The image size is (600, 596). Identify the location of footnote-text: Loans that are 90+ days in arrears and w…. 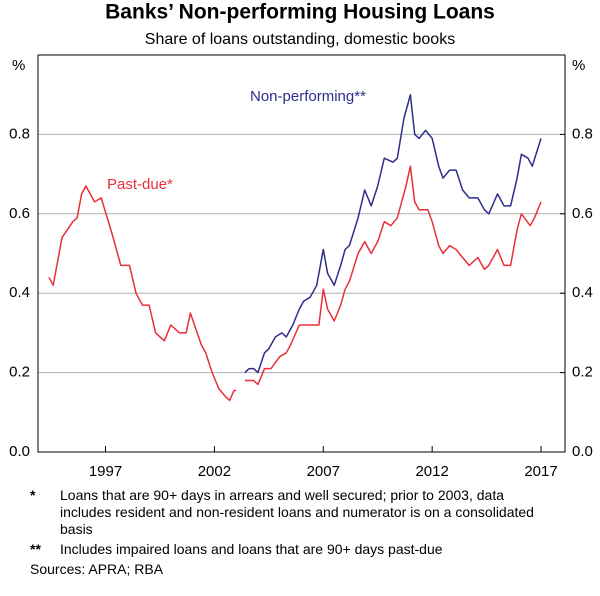
(297, 512).